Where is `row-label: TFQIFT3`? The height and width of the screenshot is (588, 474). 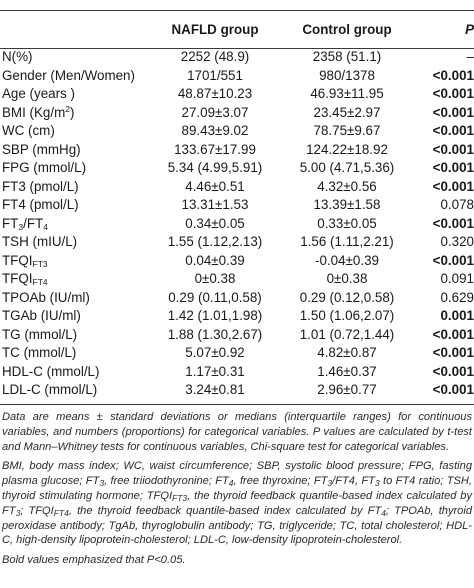 row-label: TFQIFT3 is located at coordinates (25, 260).